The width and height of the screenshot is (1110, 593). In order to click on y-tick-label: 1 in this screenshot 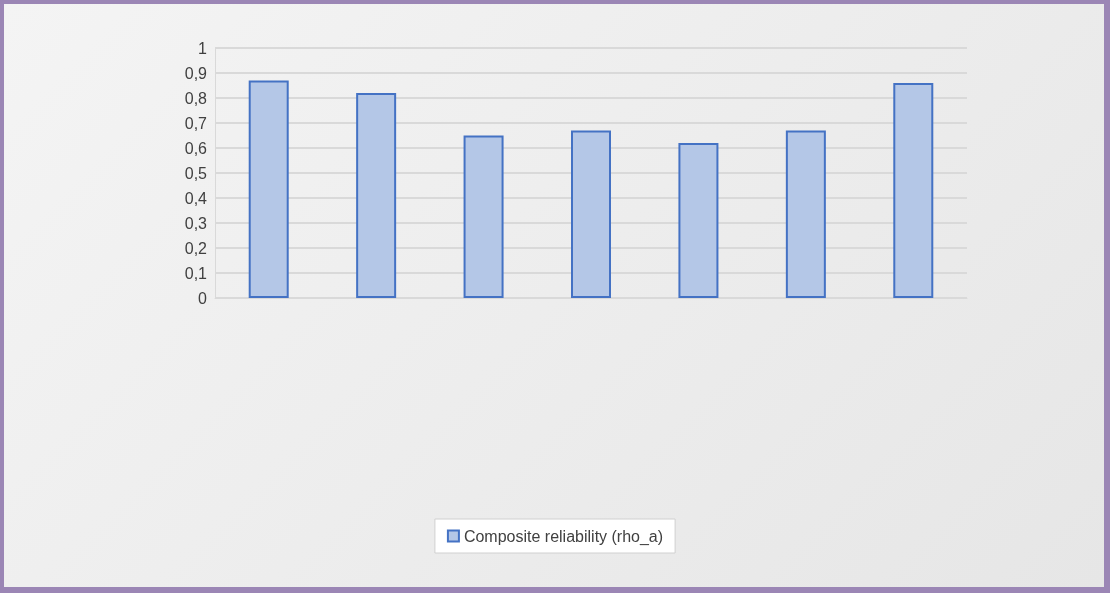, I will do `click(203, 48)`.